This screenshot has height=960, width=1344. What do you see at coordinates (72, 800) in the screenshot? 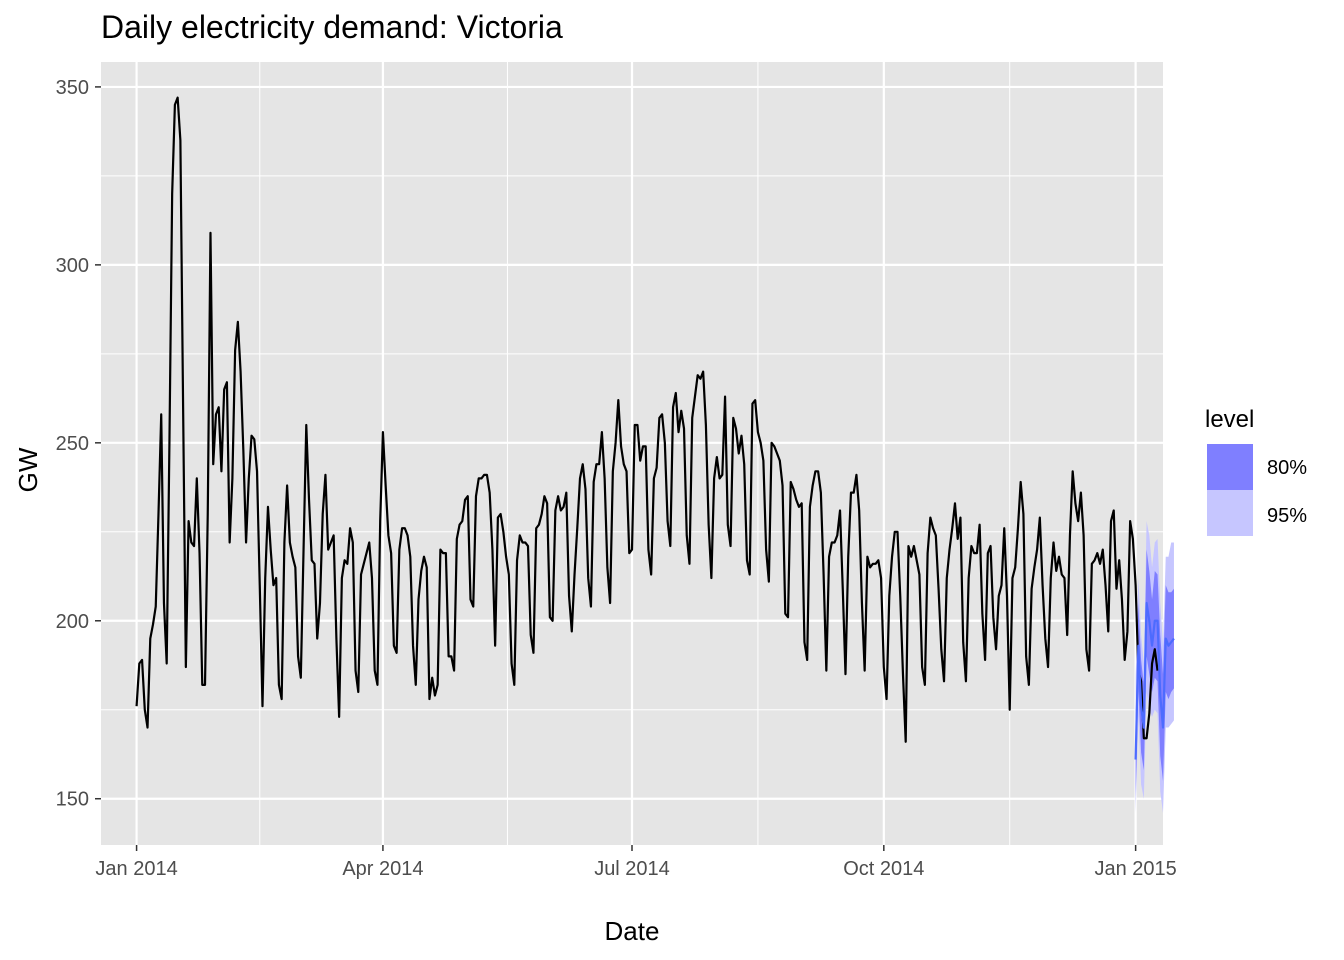
I see `y-tick-label: 150` at bounding box center [72, 800].